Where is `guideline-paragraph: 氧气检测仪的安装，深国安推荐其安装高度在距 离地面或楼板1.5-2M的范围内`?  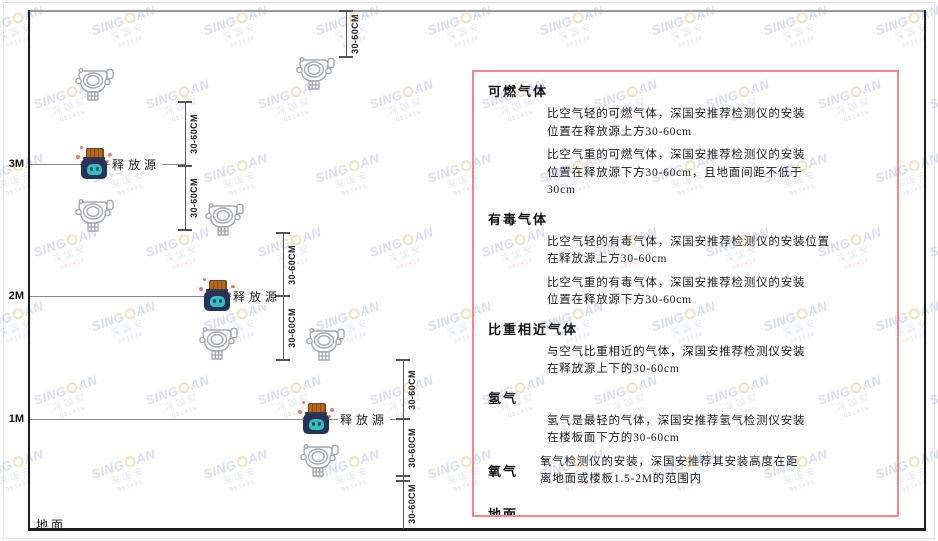
guideline-paragraph: 氧气检测仪的安装，深国安推荐其安装高度在距 离地面或楼板1.5-2M的范围内 is located at coordinates (685, 471).